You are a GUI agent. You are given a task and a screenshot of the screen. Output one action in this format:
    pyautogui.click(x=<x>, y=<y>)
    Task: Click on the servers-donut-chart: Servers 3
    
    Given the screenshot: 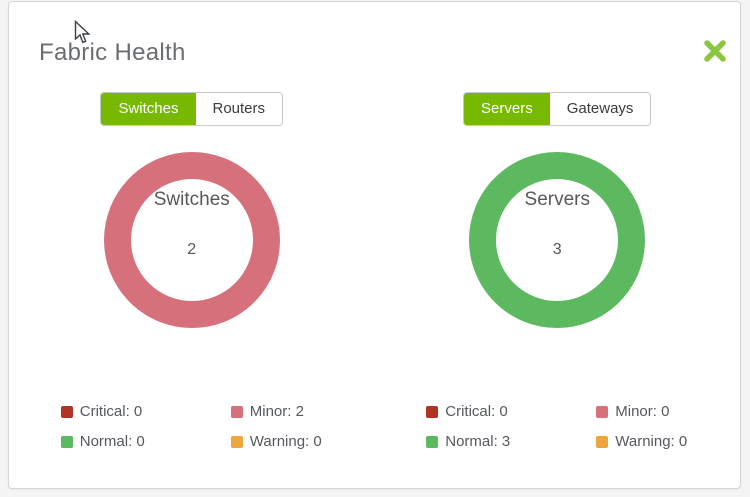 What is the action you would take?
    pyautogui.click(x=557, y=240)
    